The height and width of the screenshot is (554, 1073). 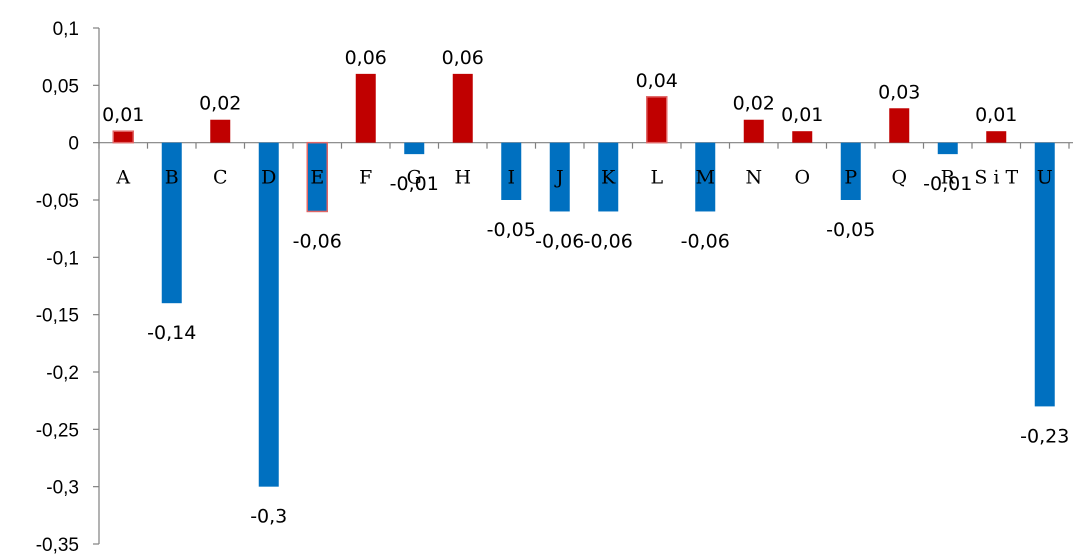 What do you see at coordinates (753, 131) in the screenshot?
I see `bar-n` at bounding box center [753, 131].